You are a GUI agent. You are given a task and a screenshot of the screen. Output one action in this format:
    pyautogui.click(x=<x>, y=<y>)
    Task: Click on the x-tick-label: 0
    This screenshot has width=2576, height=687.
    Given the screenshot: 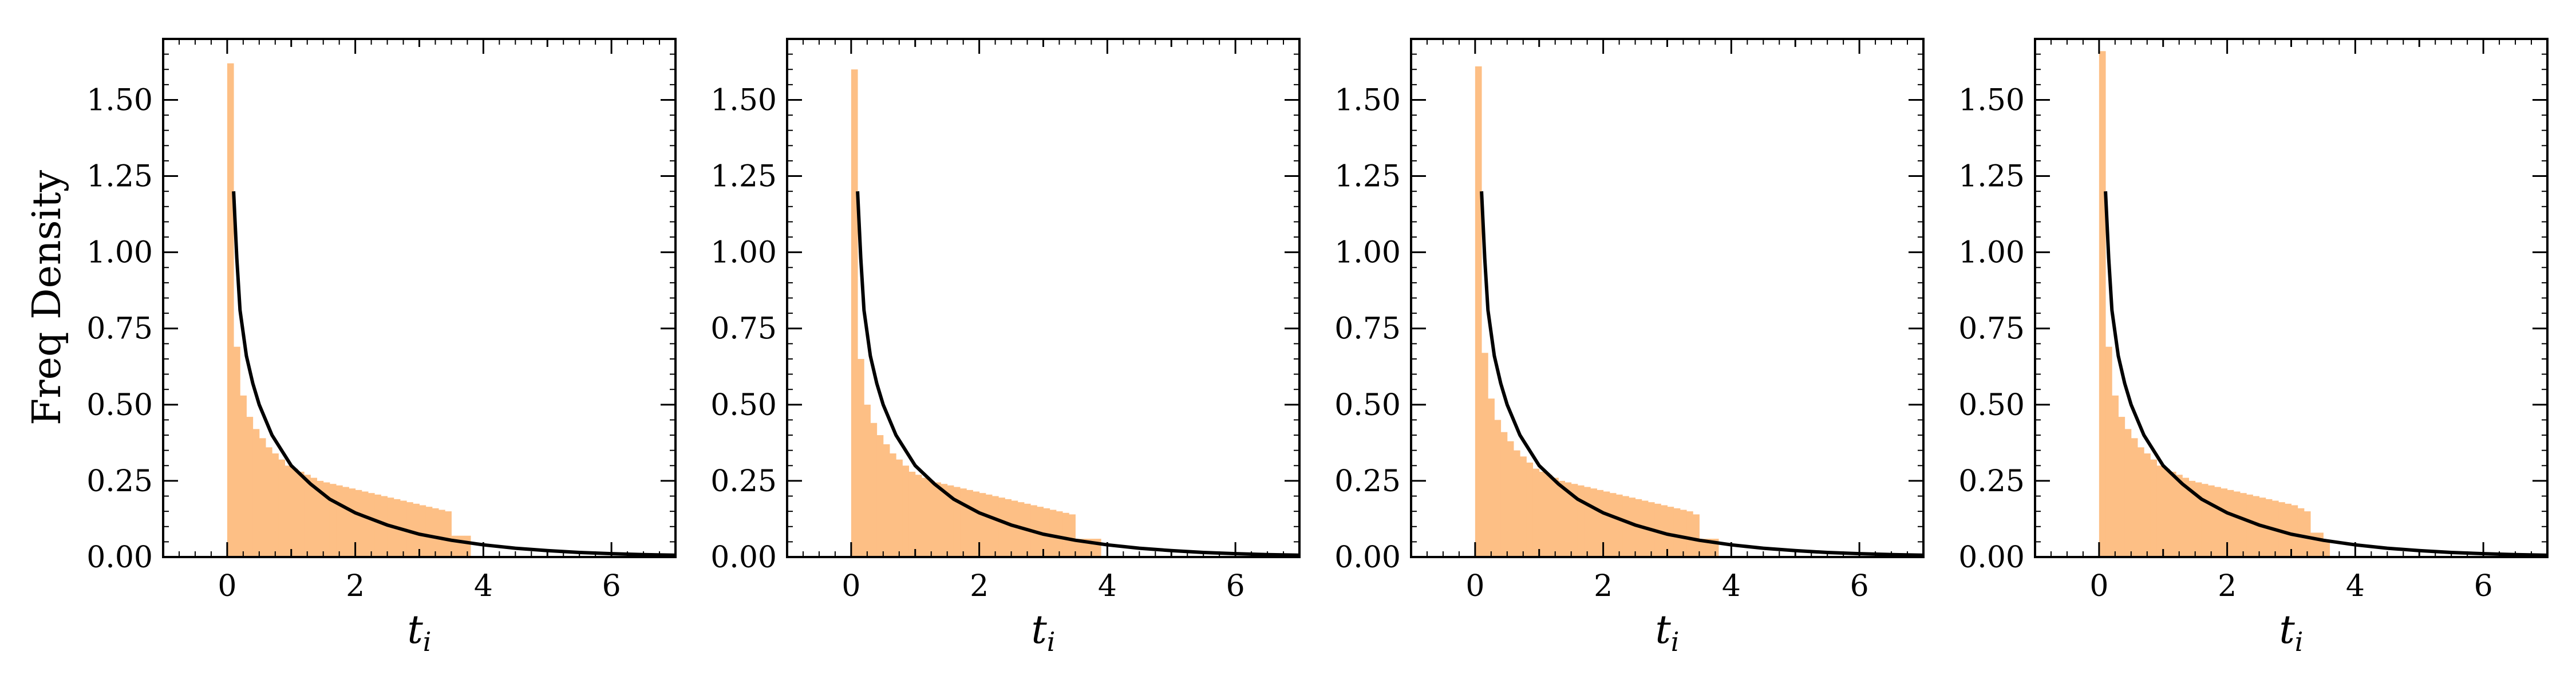 What is the action you would take?
    pyautogui.click(x=2098, y=586)
    